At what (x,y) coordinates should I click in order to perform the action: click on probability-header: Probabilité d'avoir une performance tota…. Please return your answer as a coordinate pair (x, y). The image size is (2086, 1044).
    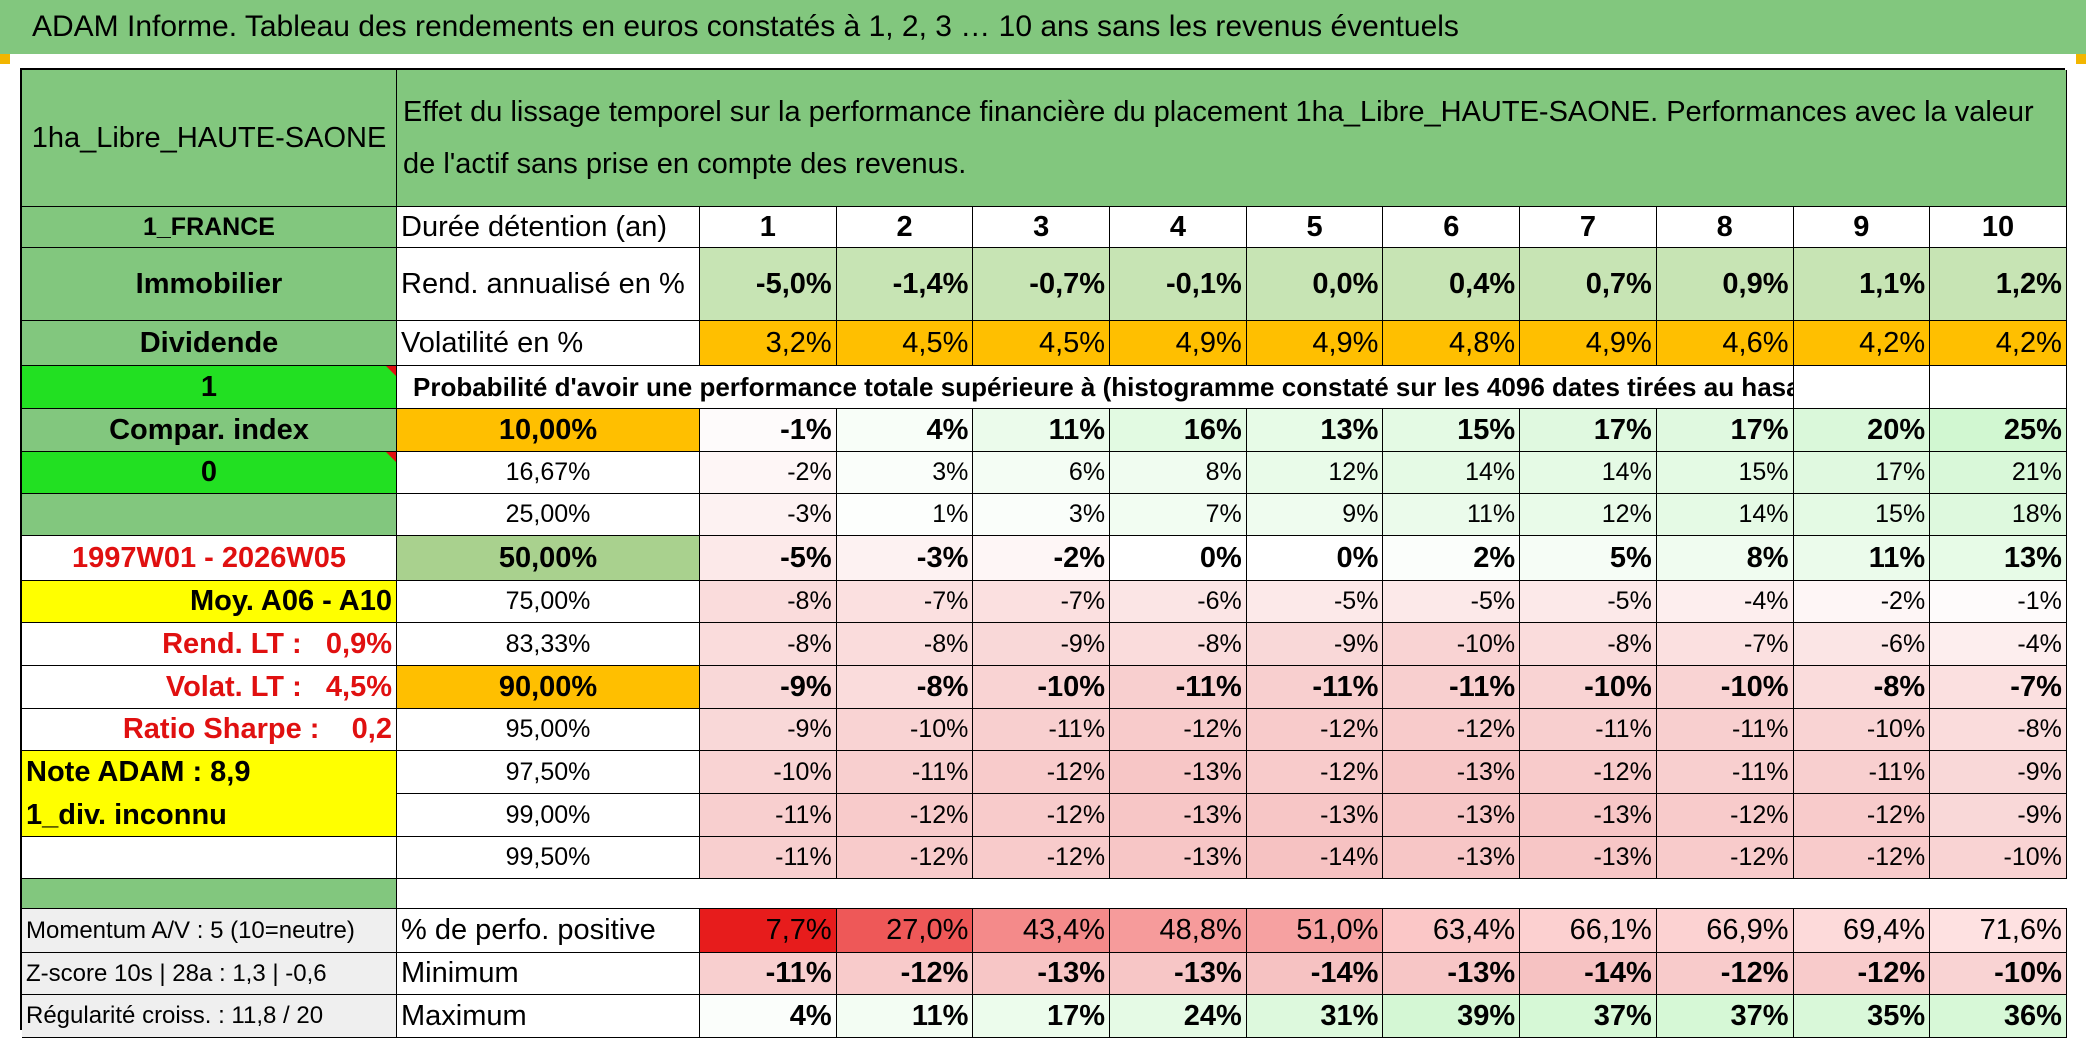
    Looking at the image, I should click on (1095, 387).